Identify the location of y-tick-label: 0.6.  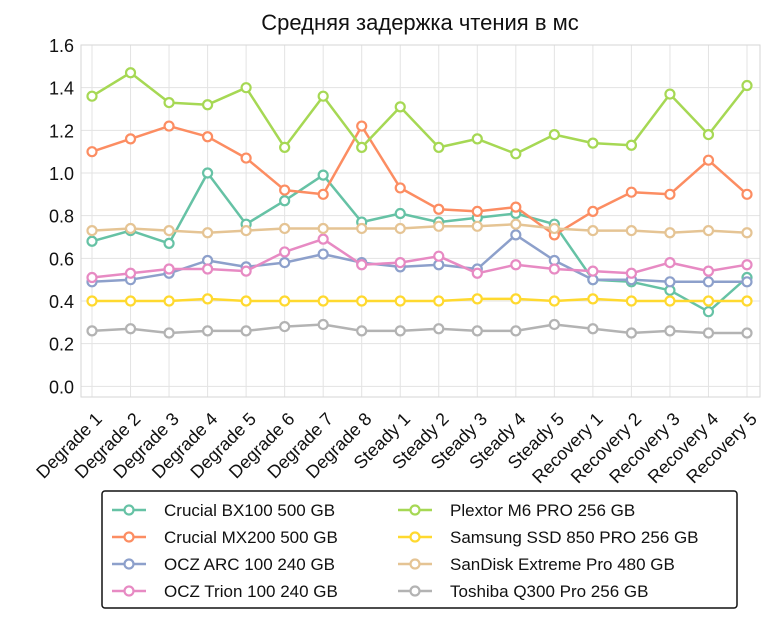
(61, 259).